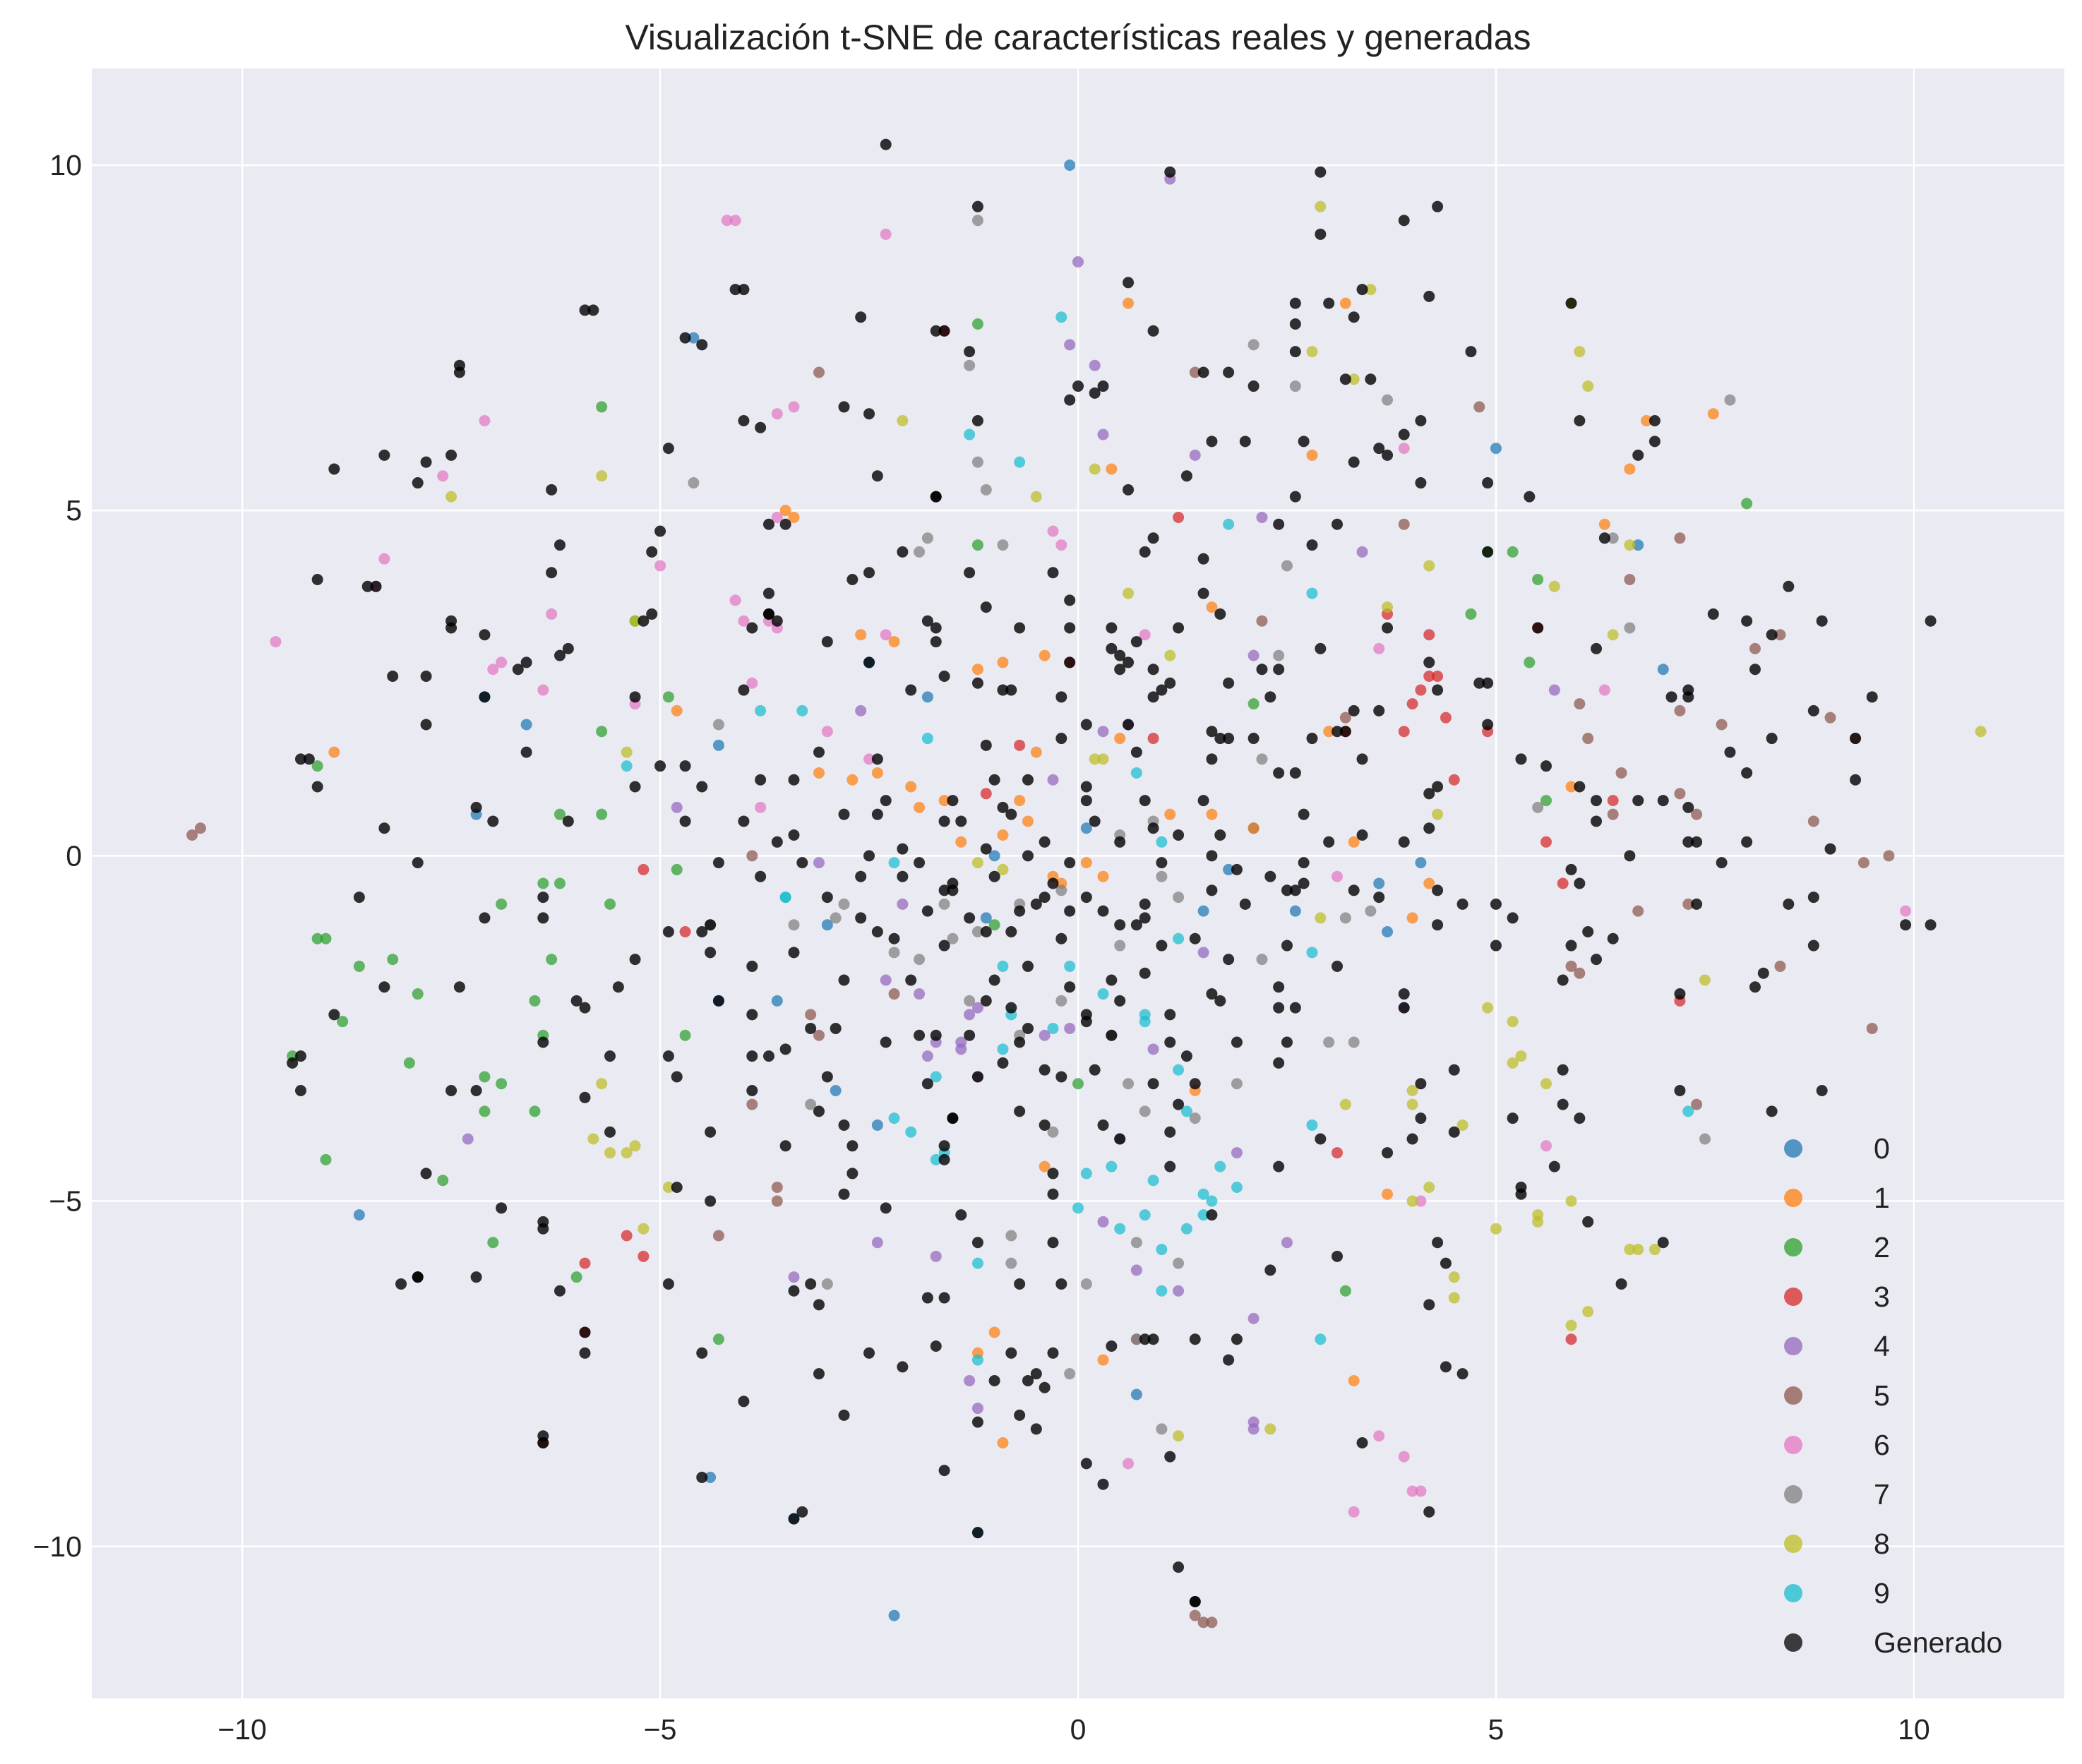  What do you see at coordinates (74, 511) in the screenshot?
I see `y-tick-label: 5` at bounding box center [74, 511].